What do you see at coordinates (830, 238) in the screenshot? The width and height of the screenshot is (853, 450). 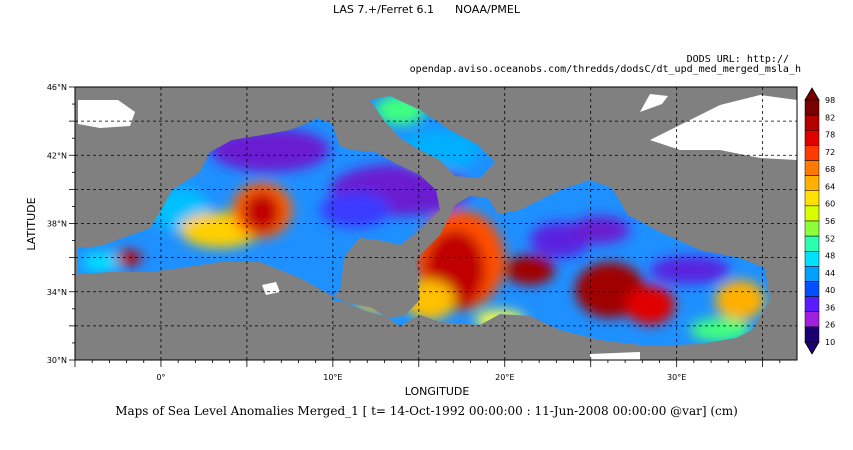 I see `colorbar-label: 52` at bounding box center [830, 238].